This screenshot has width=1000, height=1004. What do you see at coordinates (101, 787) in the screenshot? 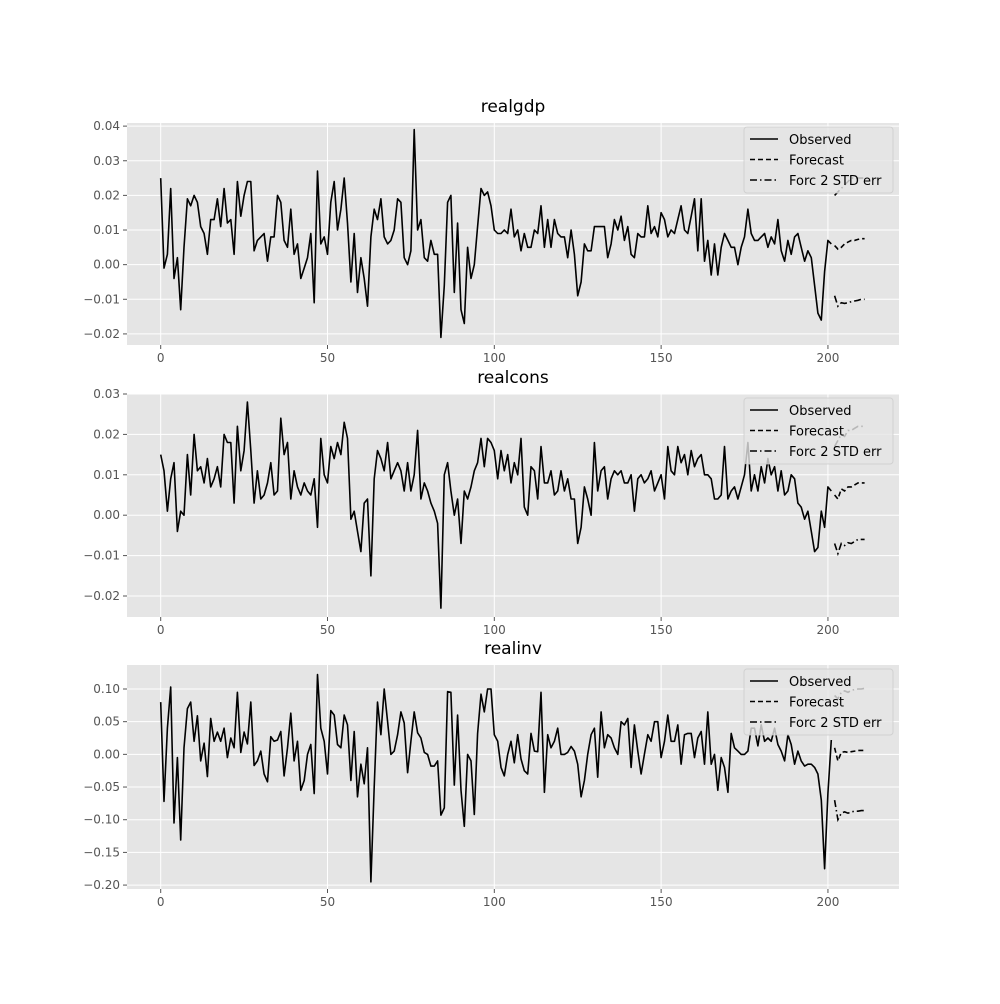
I see `y-tick-label: −0.05` at bounding box center [101, 787].